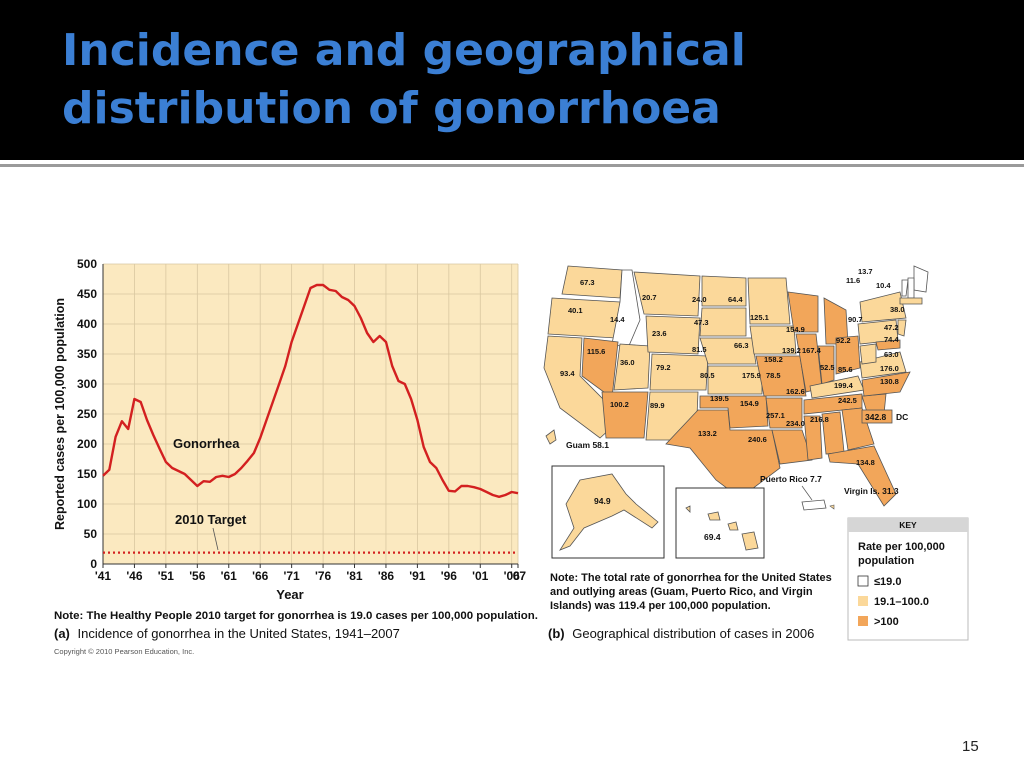 This screenshot has width=1024, height=768. I want to click on state-virginia, so click(883, 365).